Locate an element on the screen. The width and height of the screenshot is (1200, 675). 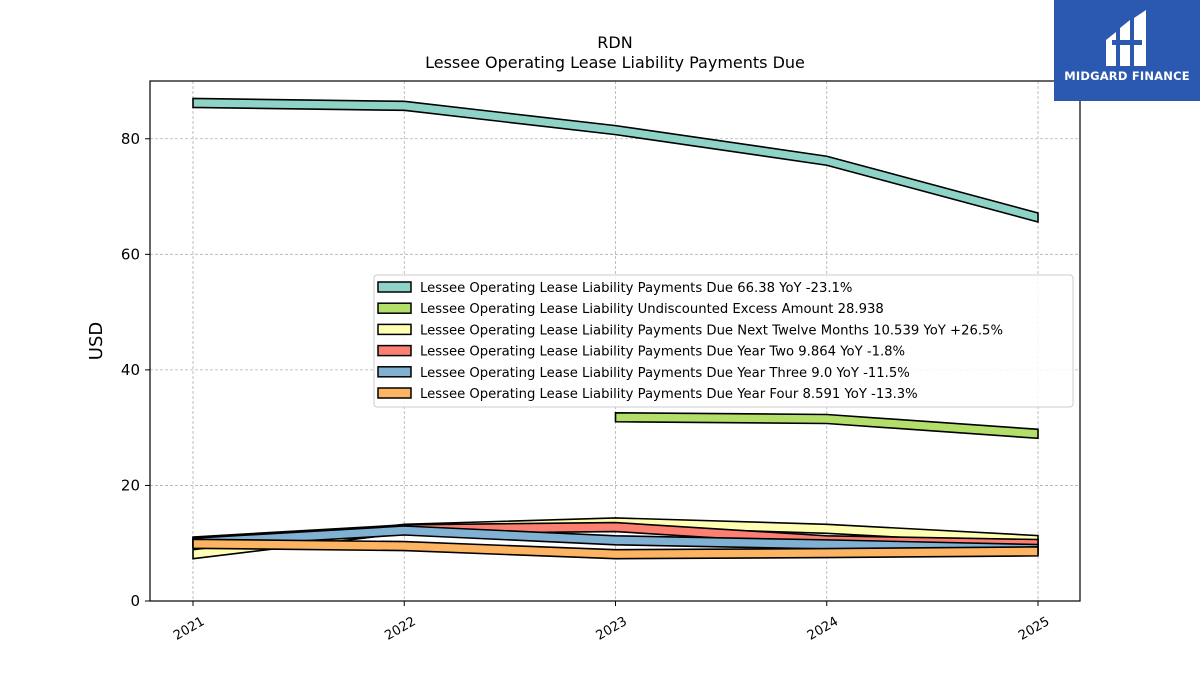
midgard-logo-icon is located at coordinates (1126, 38).